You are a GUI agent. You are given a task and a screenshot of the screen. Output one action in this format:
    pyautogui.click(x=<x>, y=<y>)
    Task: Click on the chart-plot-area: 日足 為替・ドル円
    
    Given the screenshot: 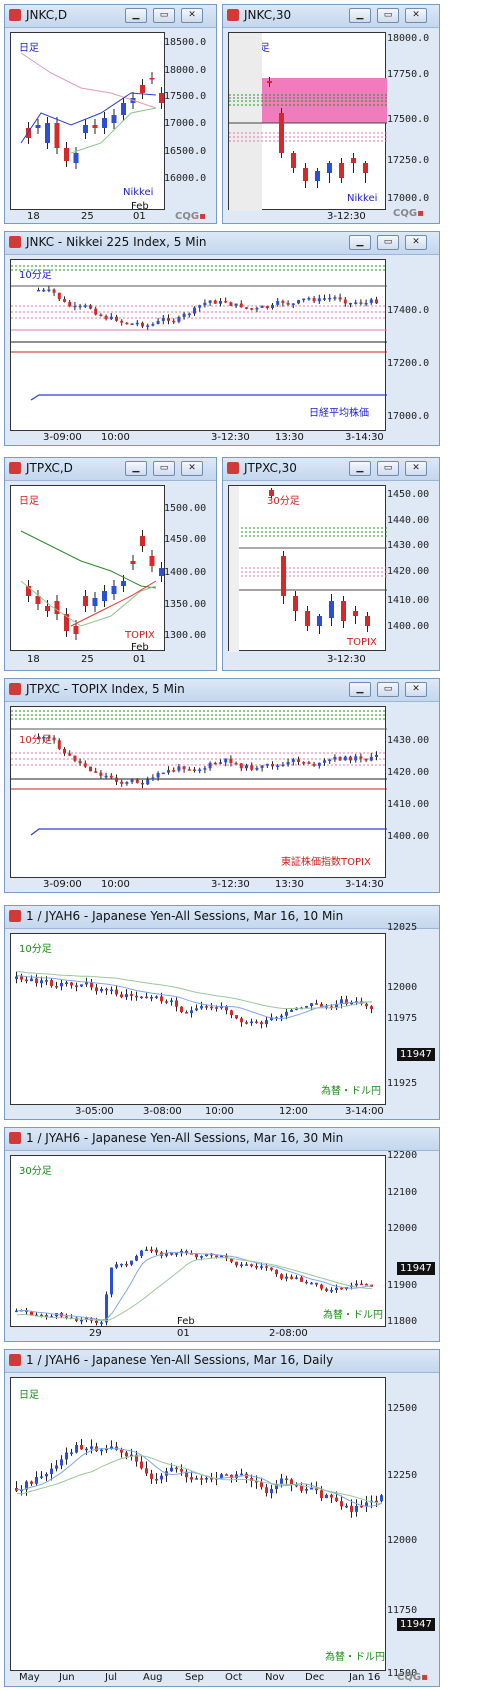 What is the action you would take?
    pyautogui.click(x=198, y=1524)
    